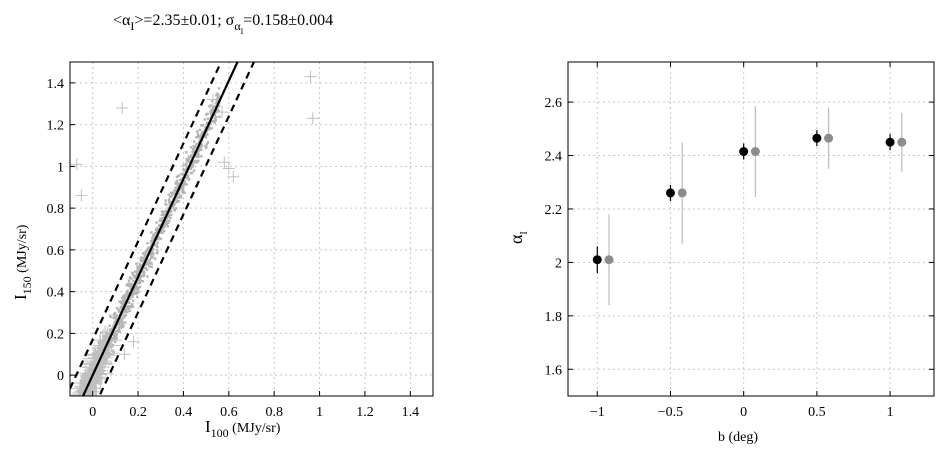 This screenshot has width=939, height=452. What do you see at coordinates (138, 412) in the screenshot?
I see `left-x-tick-label: 0.2` at bounding box center [138, 412].